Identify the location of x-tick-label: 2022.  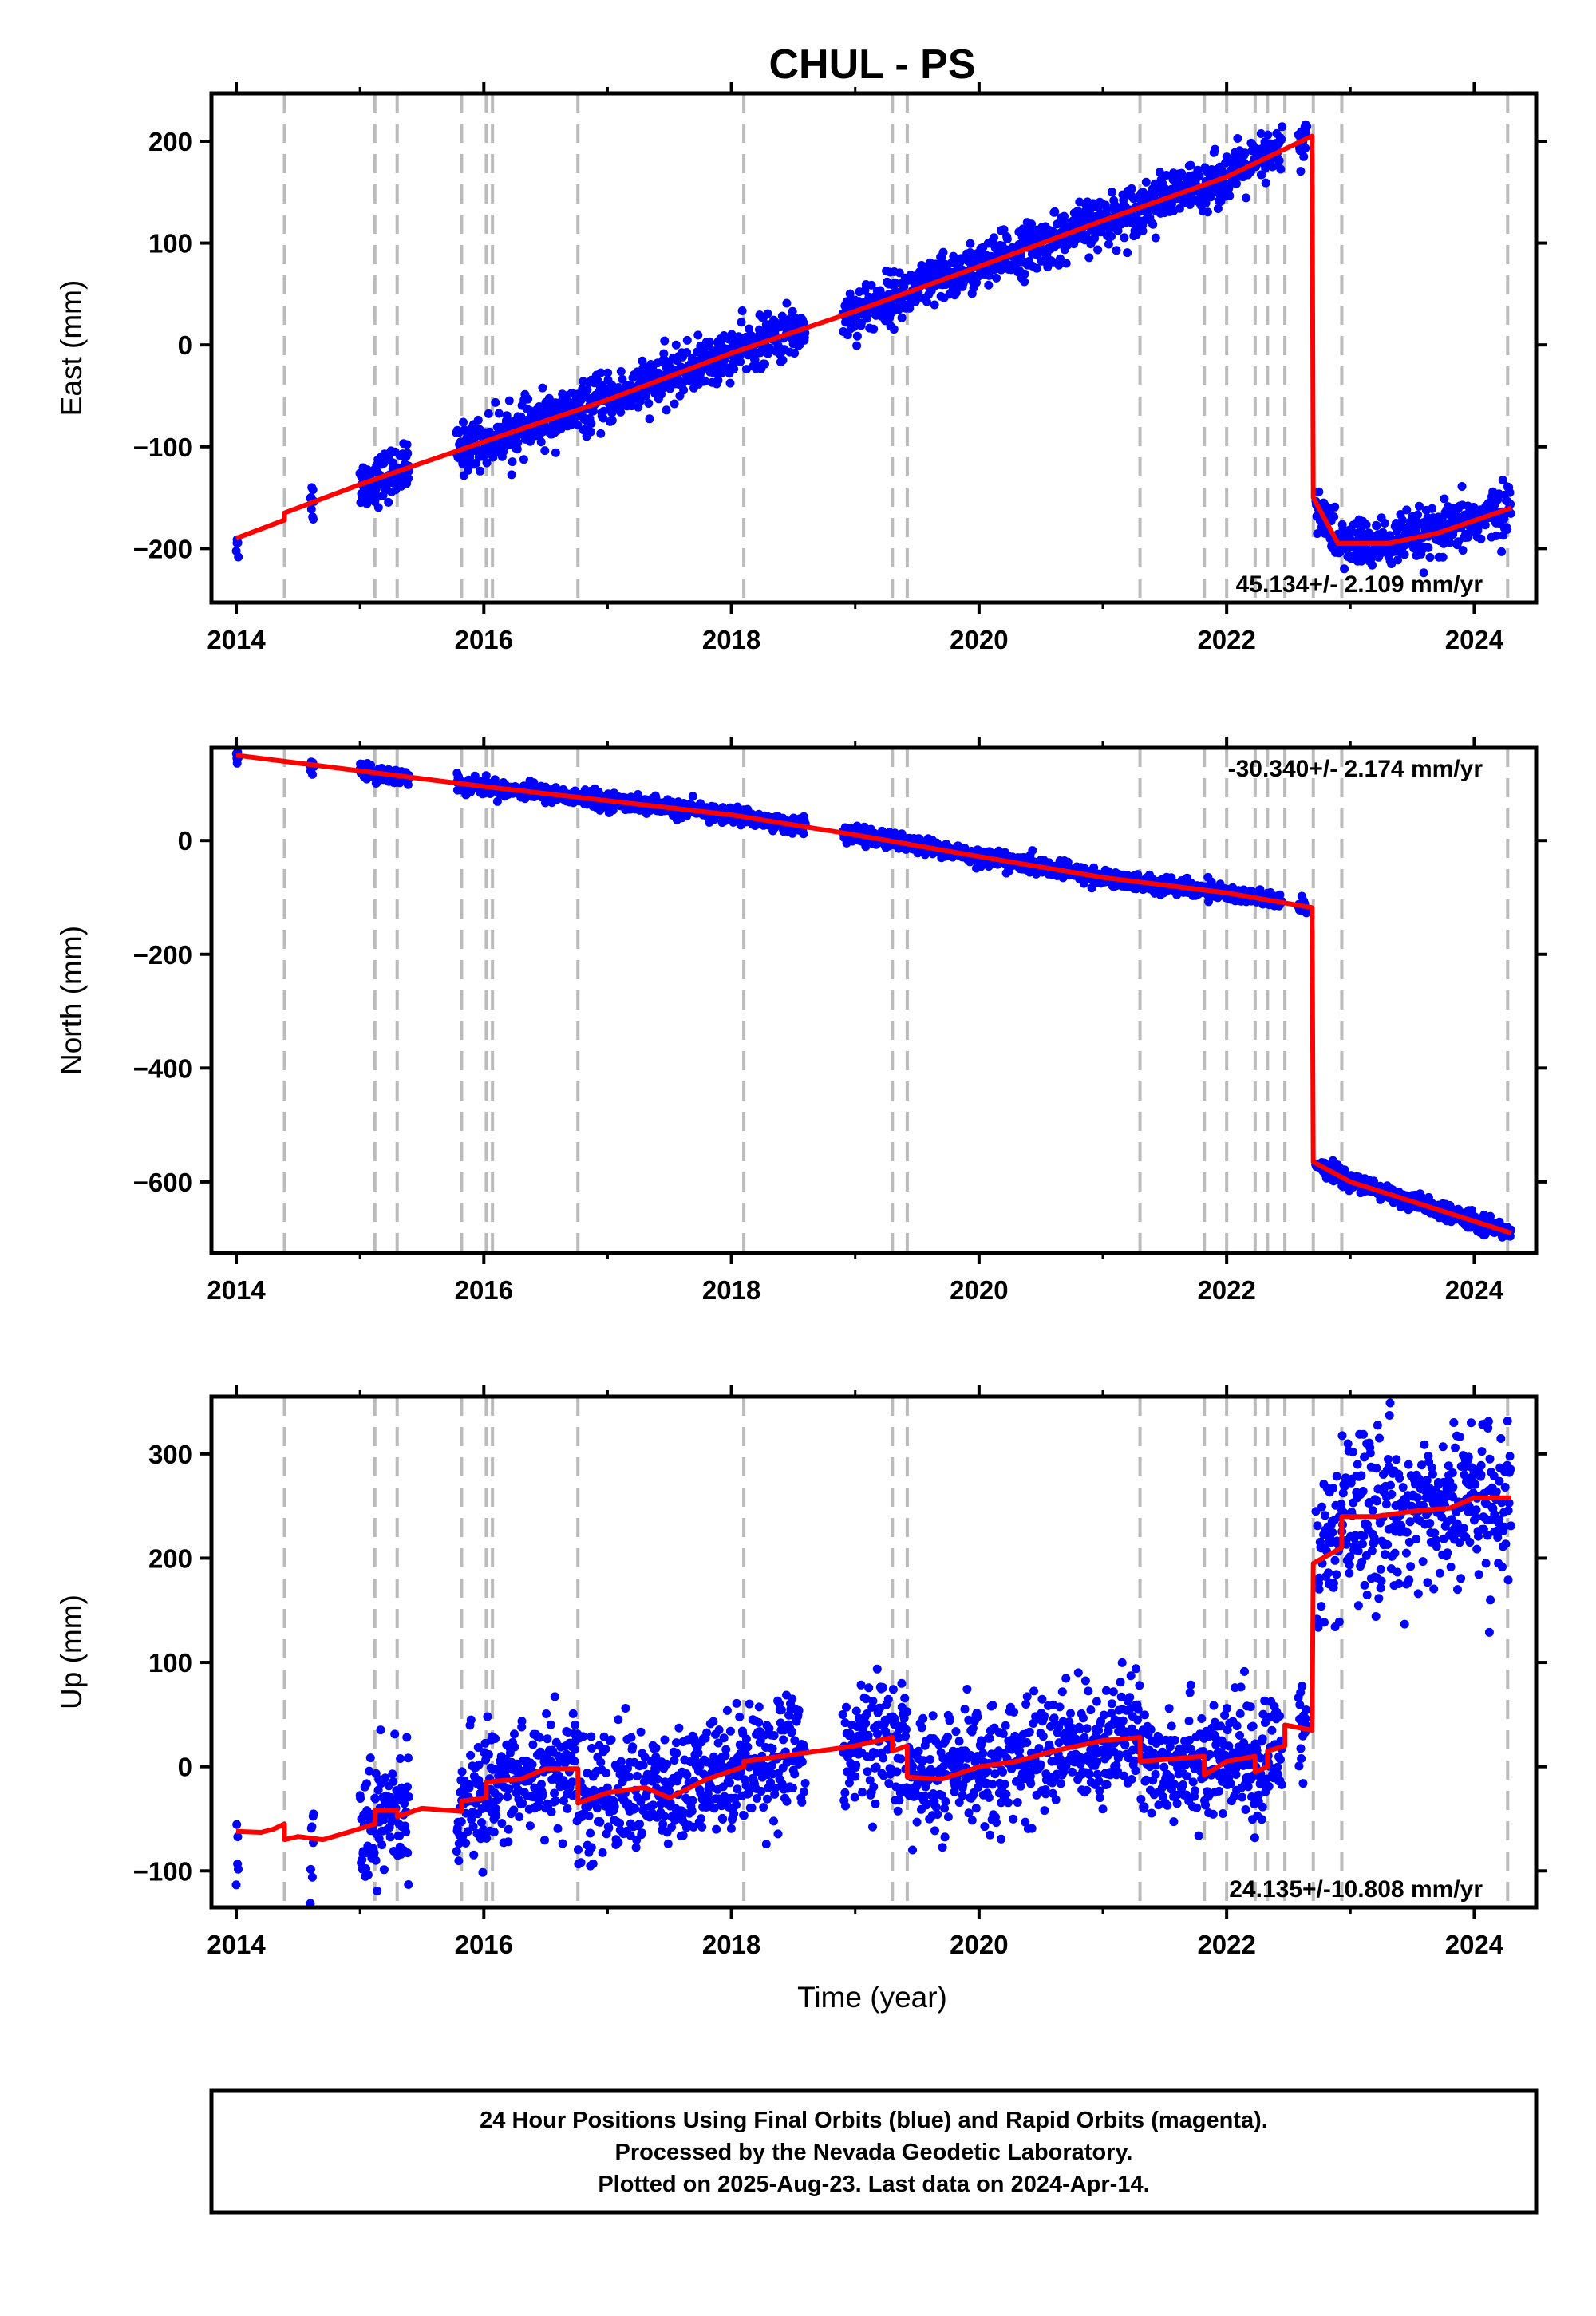
(1226, 639).